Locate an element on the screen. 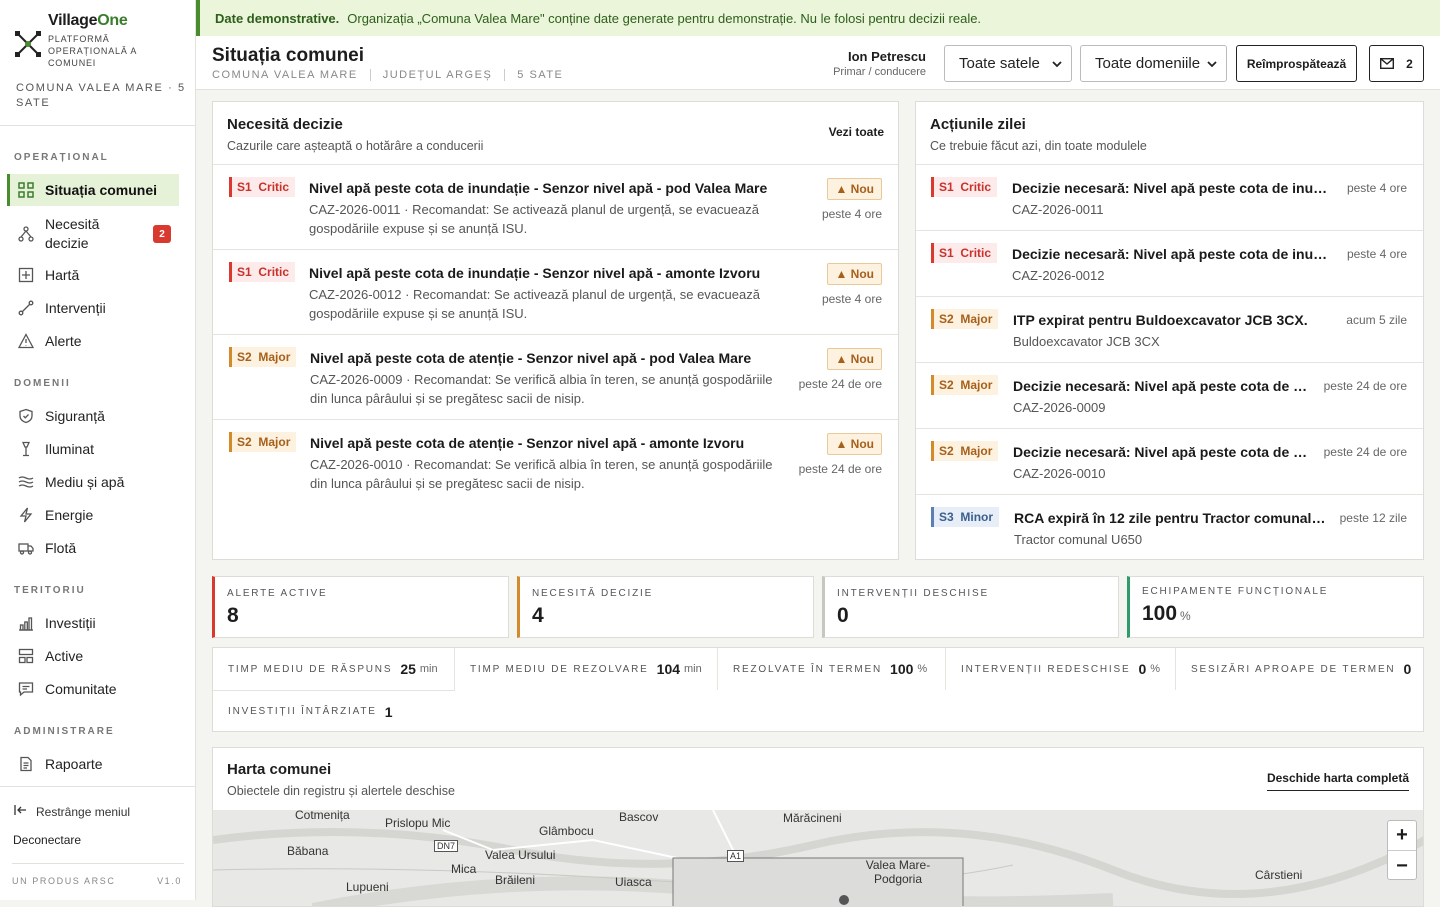 Image resolution: width=1440 pixels, height=907 pixels. divider is located at coordinates (370, 75).